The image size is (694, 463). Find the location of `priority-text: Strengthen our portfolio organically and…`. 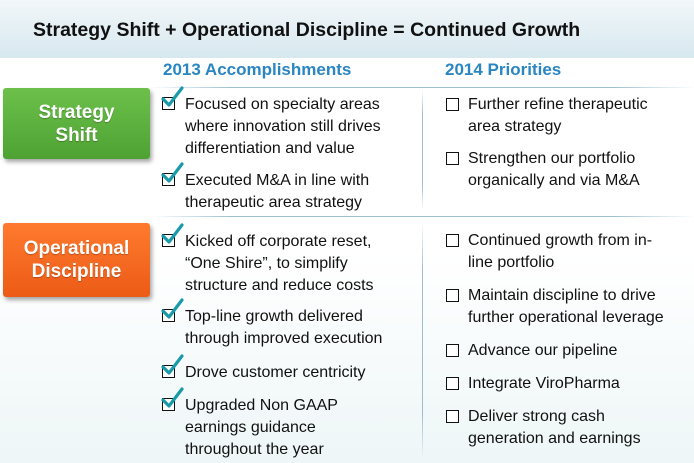

priority-text: Strengthen our portfolio organically and… is located at coordinates (554, 169).